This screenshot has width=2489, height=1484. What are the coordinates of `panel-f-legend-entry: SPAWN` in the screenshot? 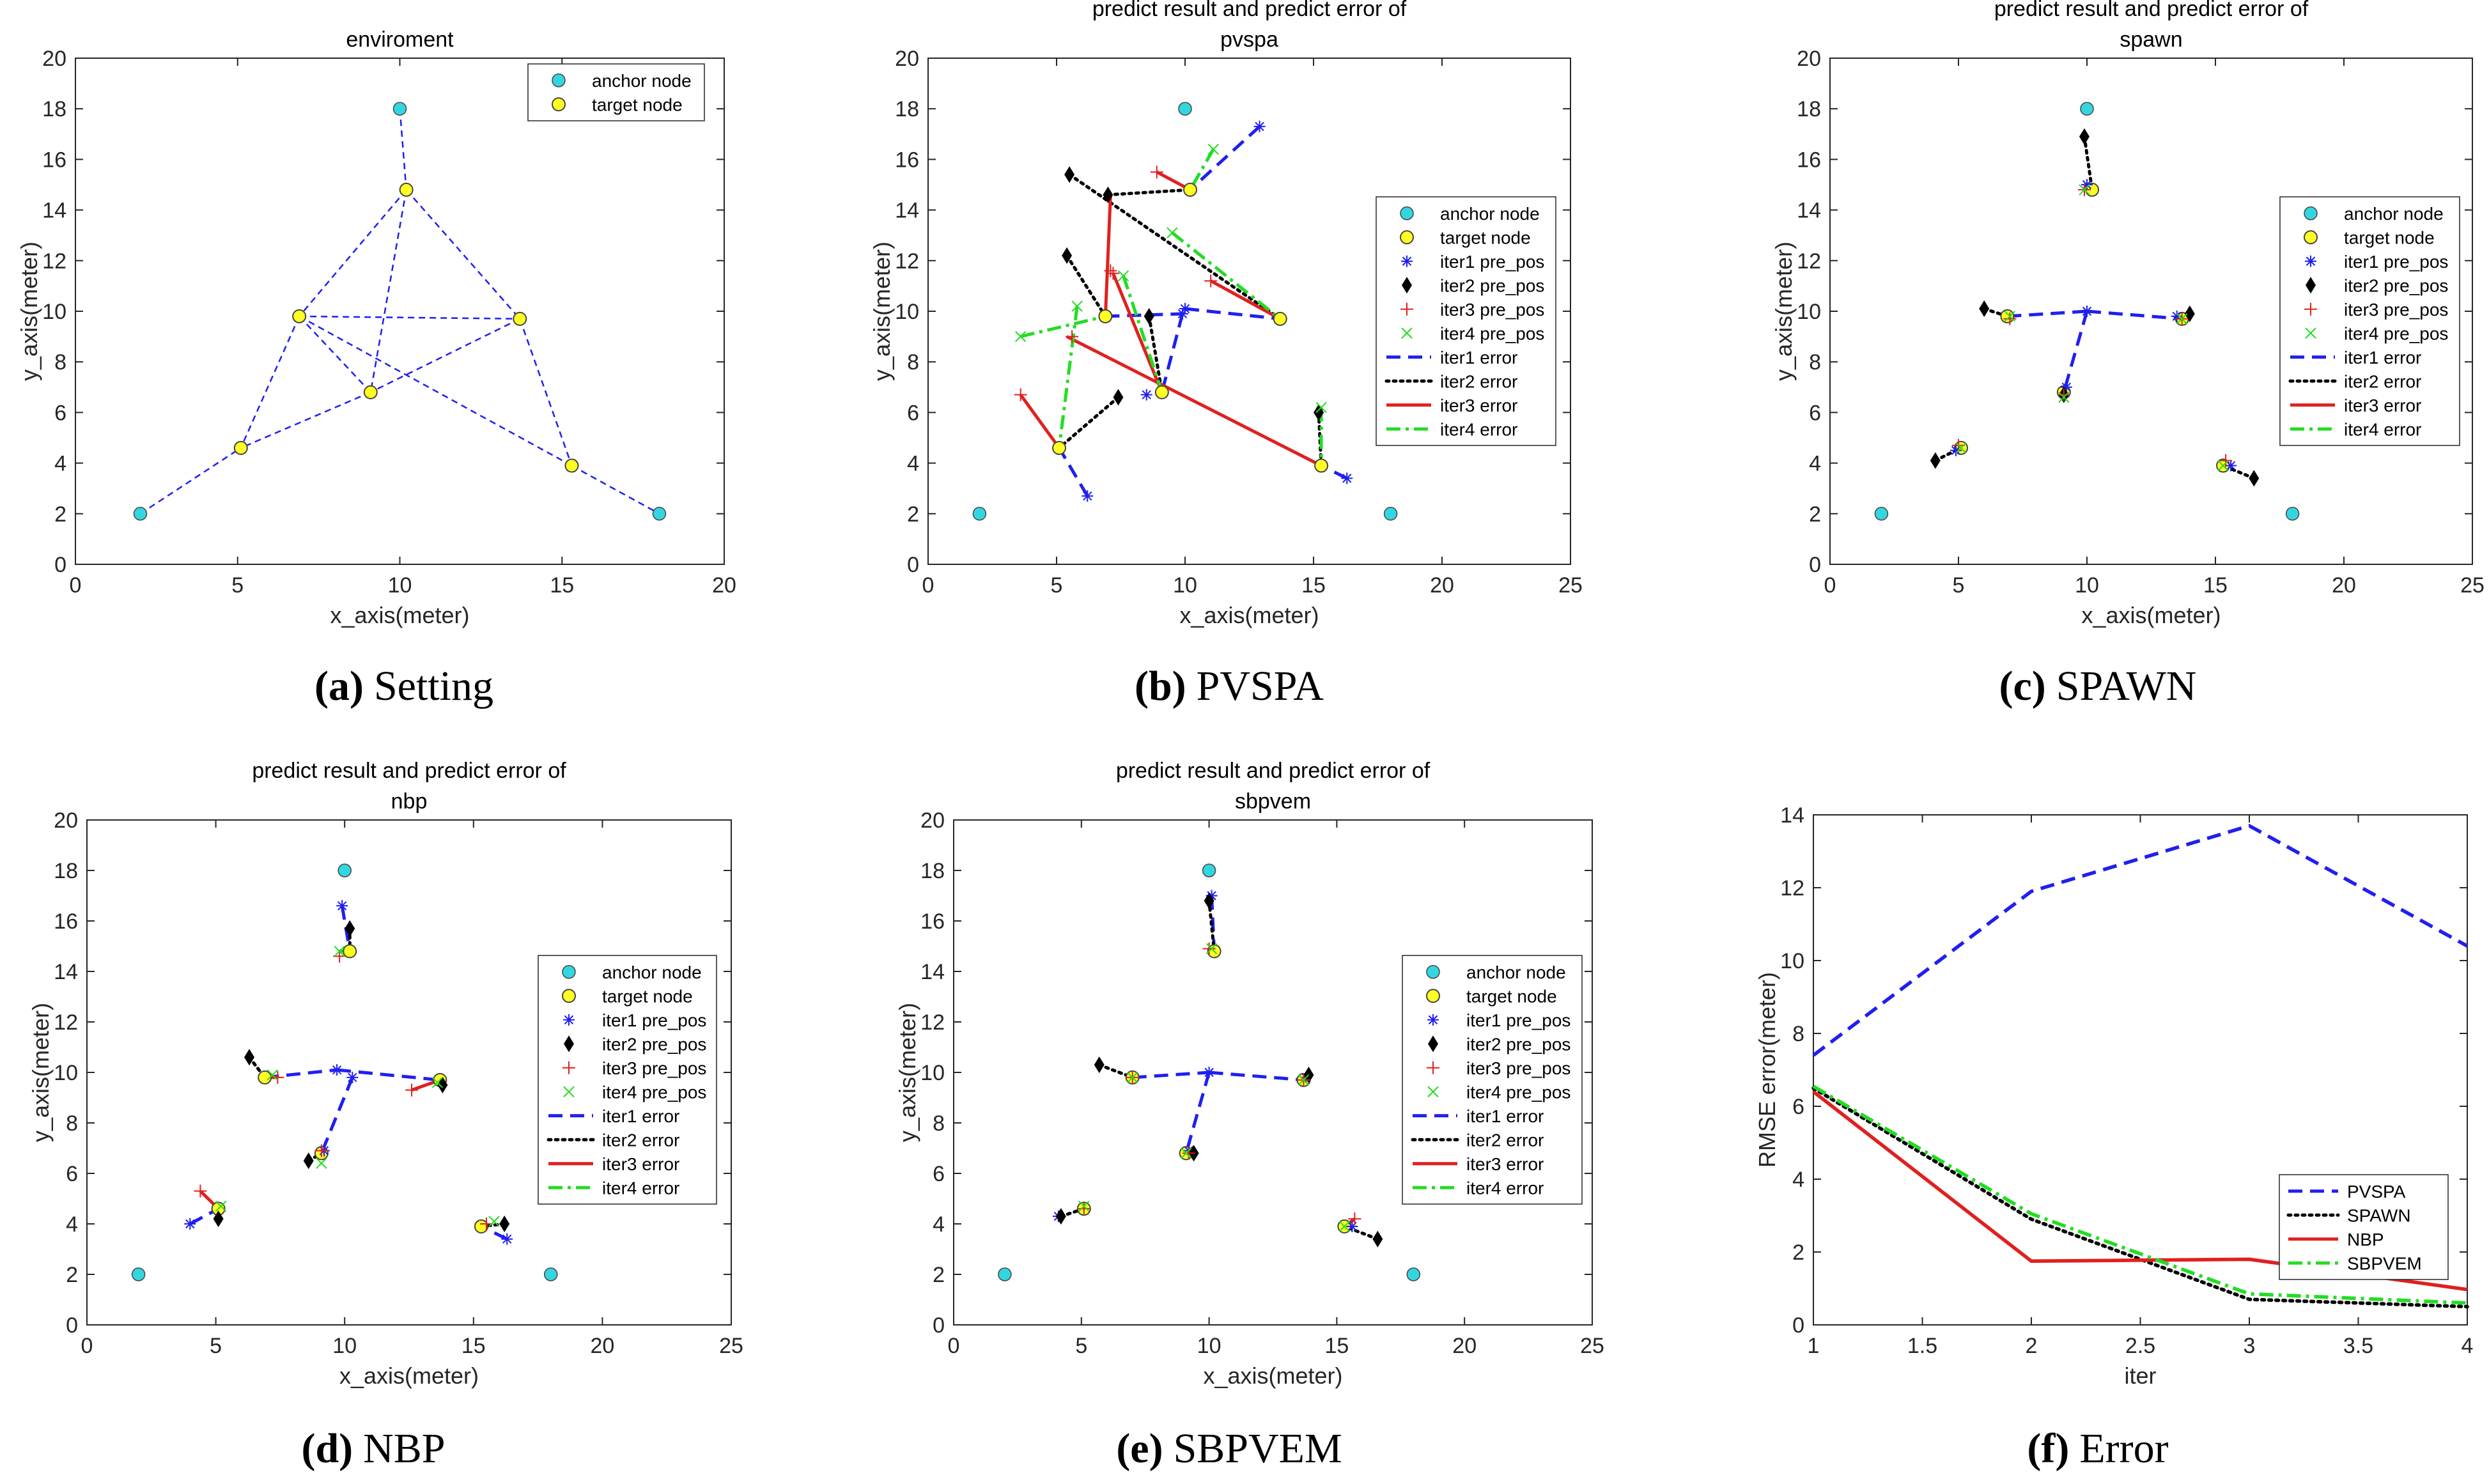 It's located at (2379, 1215).